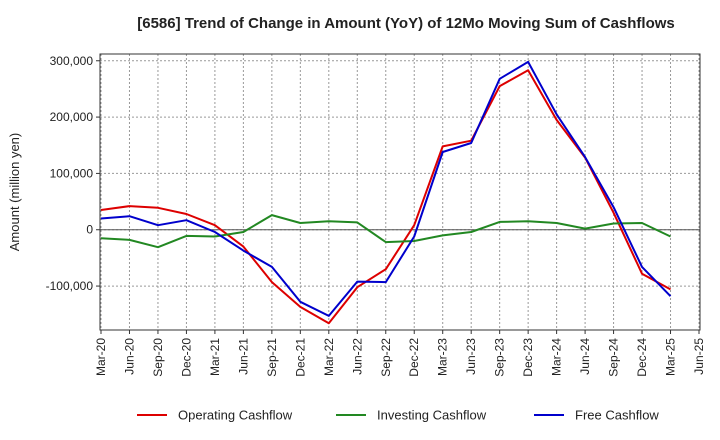 This screenshot has height=440, width=720. I want to click on x-tick-label: Sep-21, so click(272, 357).